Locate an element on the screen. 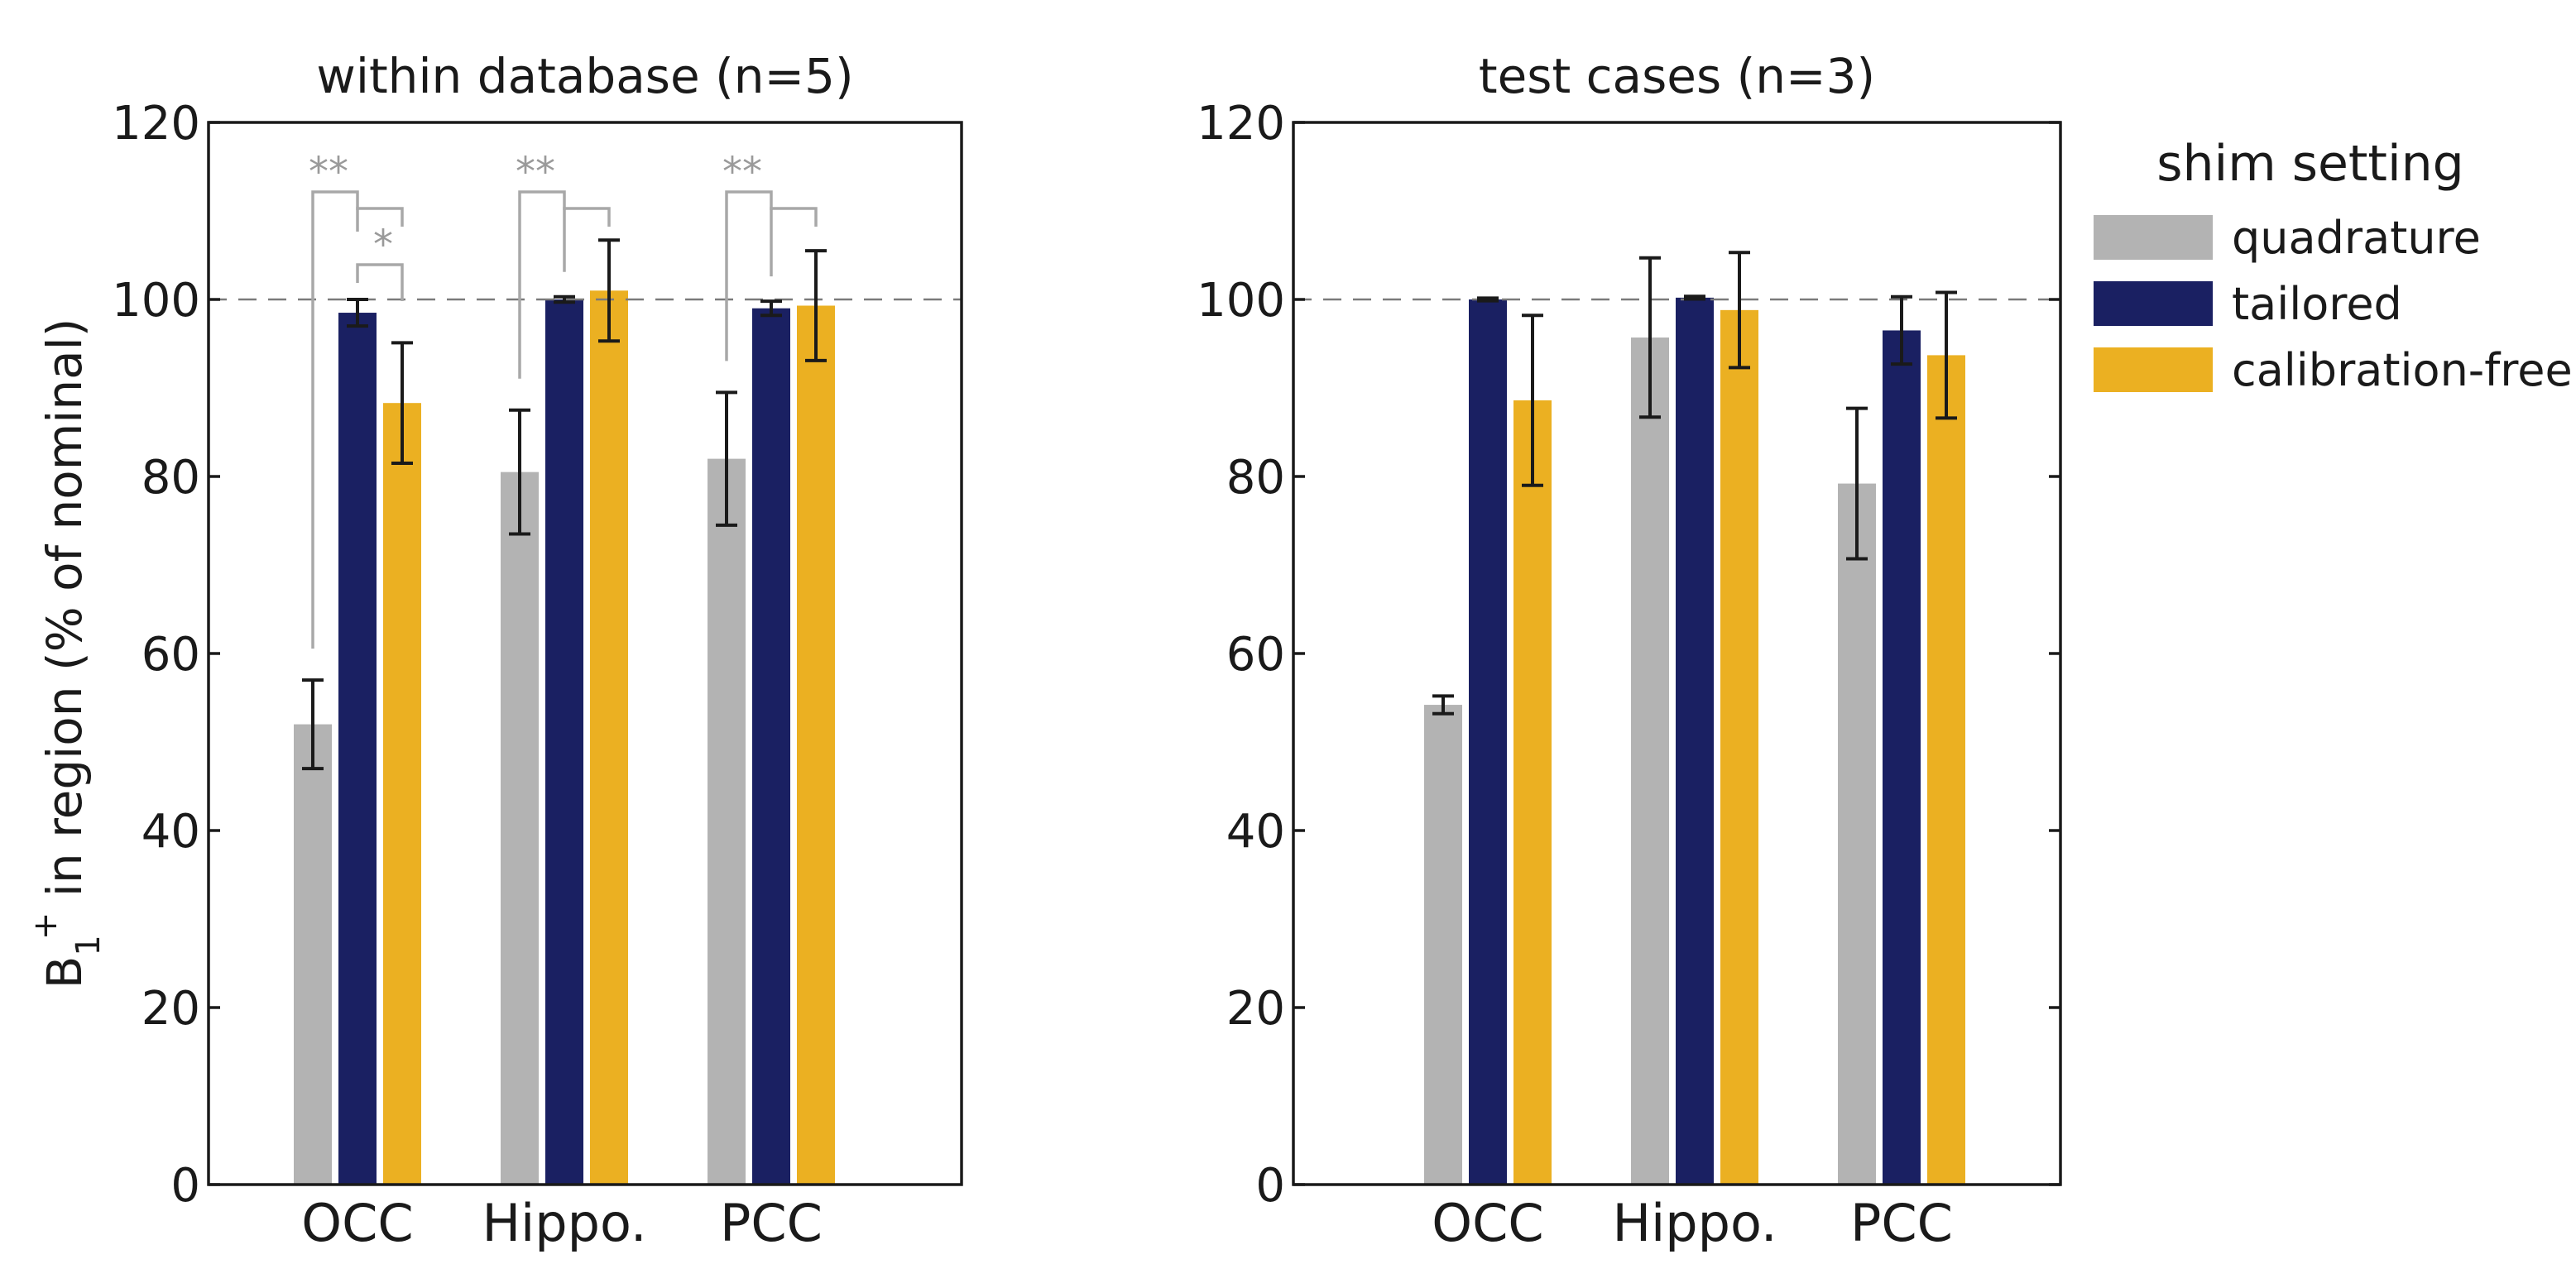 This screenshot has height=1283, width=2576. panel-title: test cases (n=3) is located at coordinates (1677, 76).